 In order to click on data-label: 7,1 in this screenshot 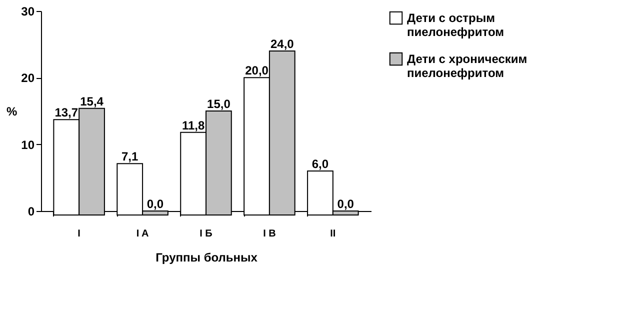, I will do `click(130, 157)`.